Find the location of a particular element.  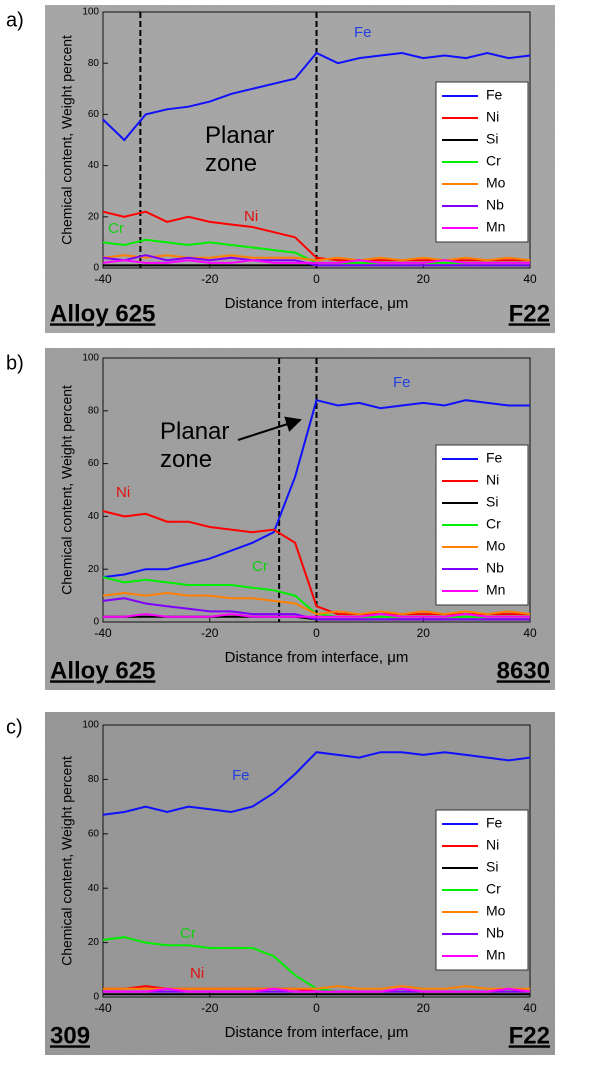

panel-label: c) is located at coordinates (14, 727).